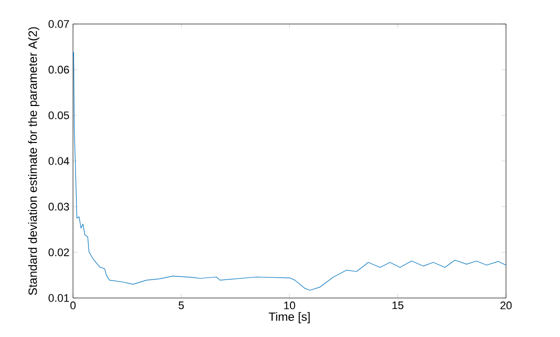  I want to click on x-tick-label: 0, so click(73, 306).